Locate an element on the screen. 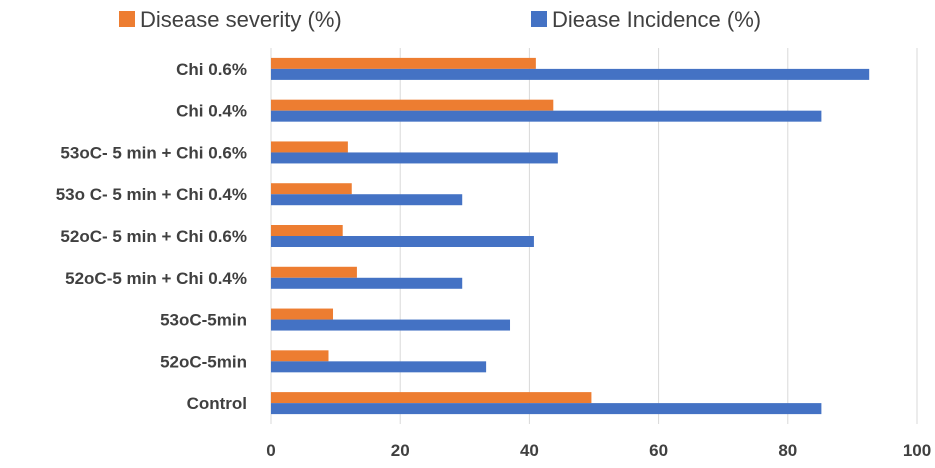 This screenshot has height=468, width=935. x-tick-label-0: 0 is located at coordinates (270, 450).